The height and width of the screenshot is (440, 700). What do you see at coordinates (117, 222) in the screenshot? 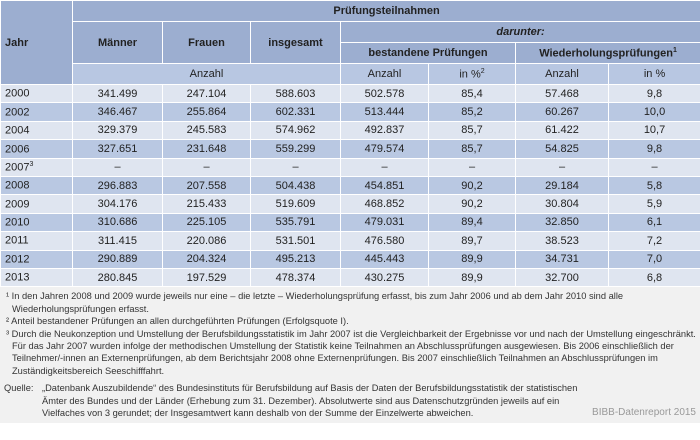
I see `cell-m: 310.686` at bounding box center [117, 222].